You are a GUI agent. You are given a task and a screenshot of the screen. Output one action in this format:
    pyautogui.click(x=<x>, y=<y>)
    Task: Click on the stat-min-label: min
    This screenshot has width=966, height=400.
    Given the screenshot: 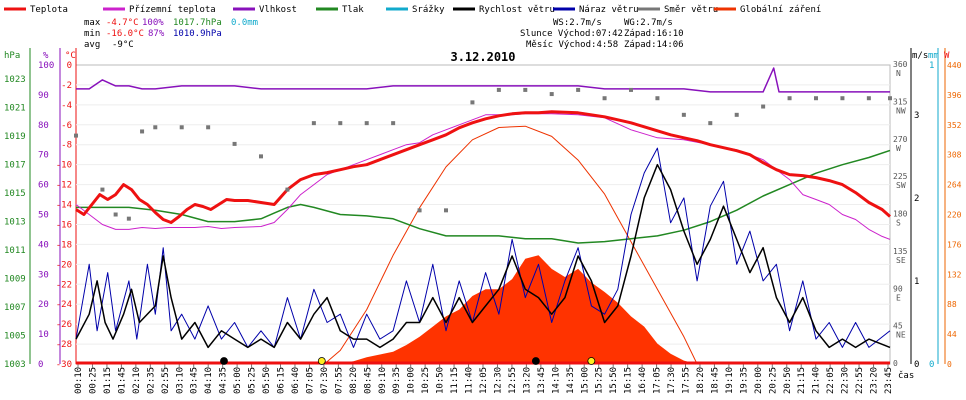 What is the action you would take?
    pyautogui.click(x=92, y=34)
    